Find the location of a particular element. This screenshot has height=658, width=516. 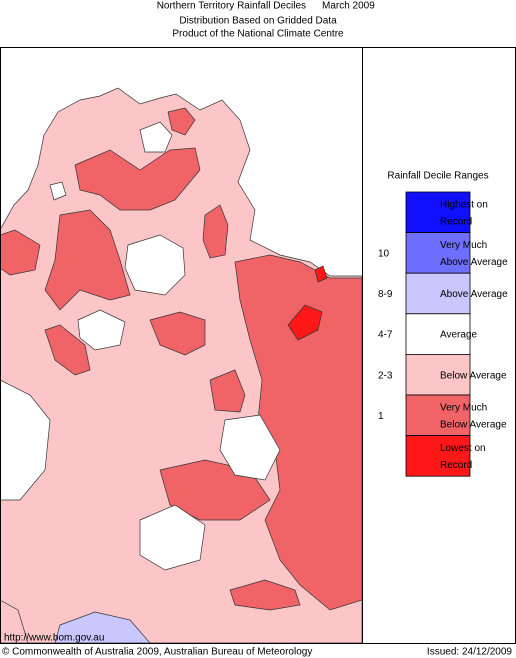

subtitle: Product of the National Climate Centre is located at coordinates (258, 34).